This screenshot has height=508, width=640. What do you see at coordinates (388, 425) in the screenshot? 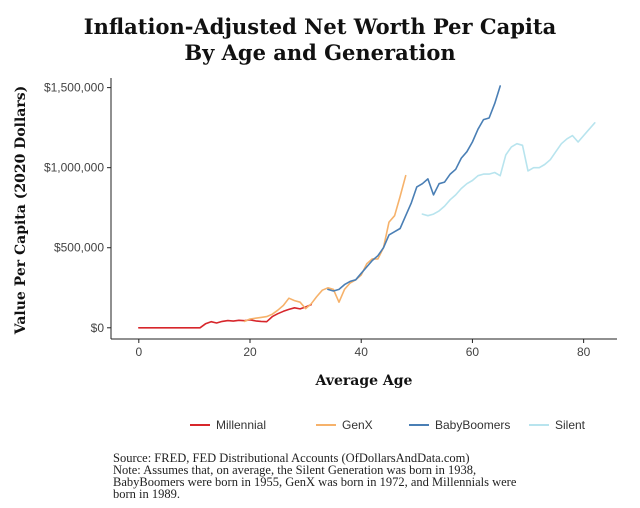
I see `legend: Millennial GenX BabyBoomers Silent` at bounding box center [388, 425].